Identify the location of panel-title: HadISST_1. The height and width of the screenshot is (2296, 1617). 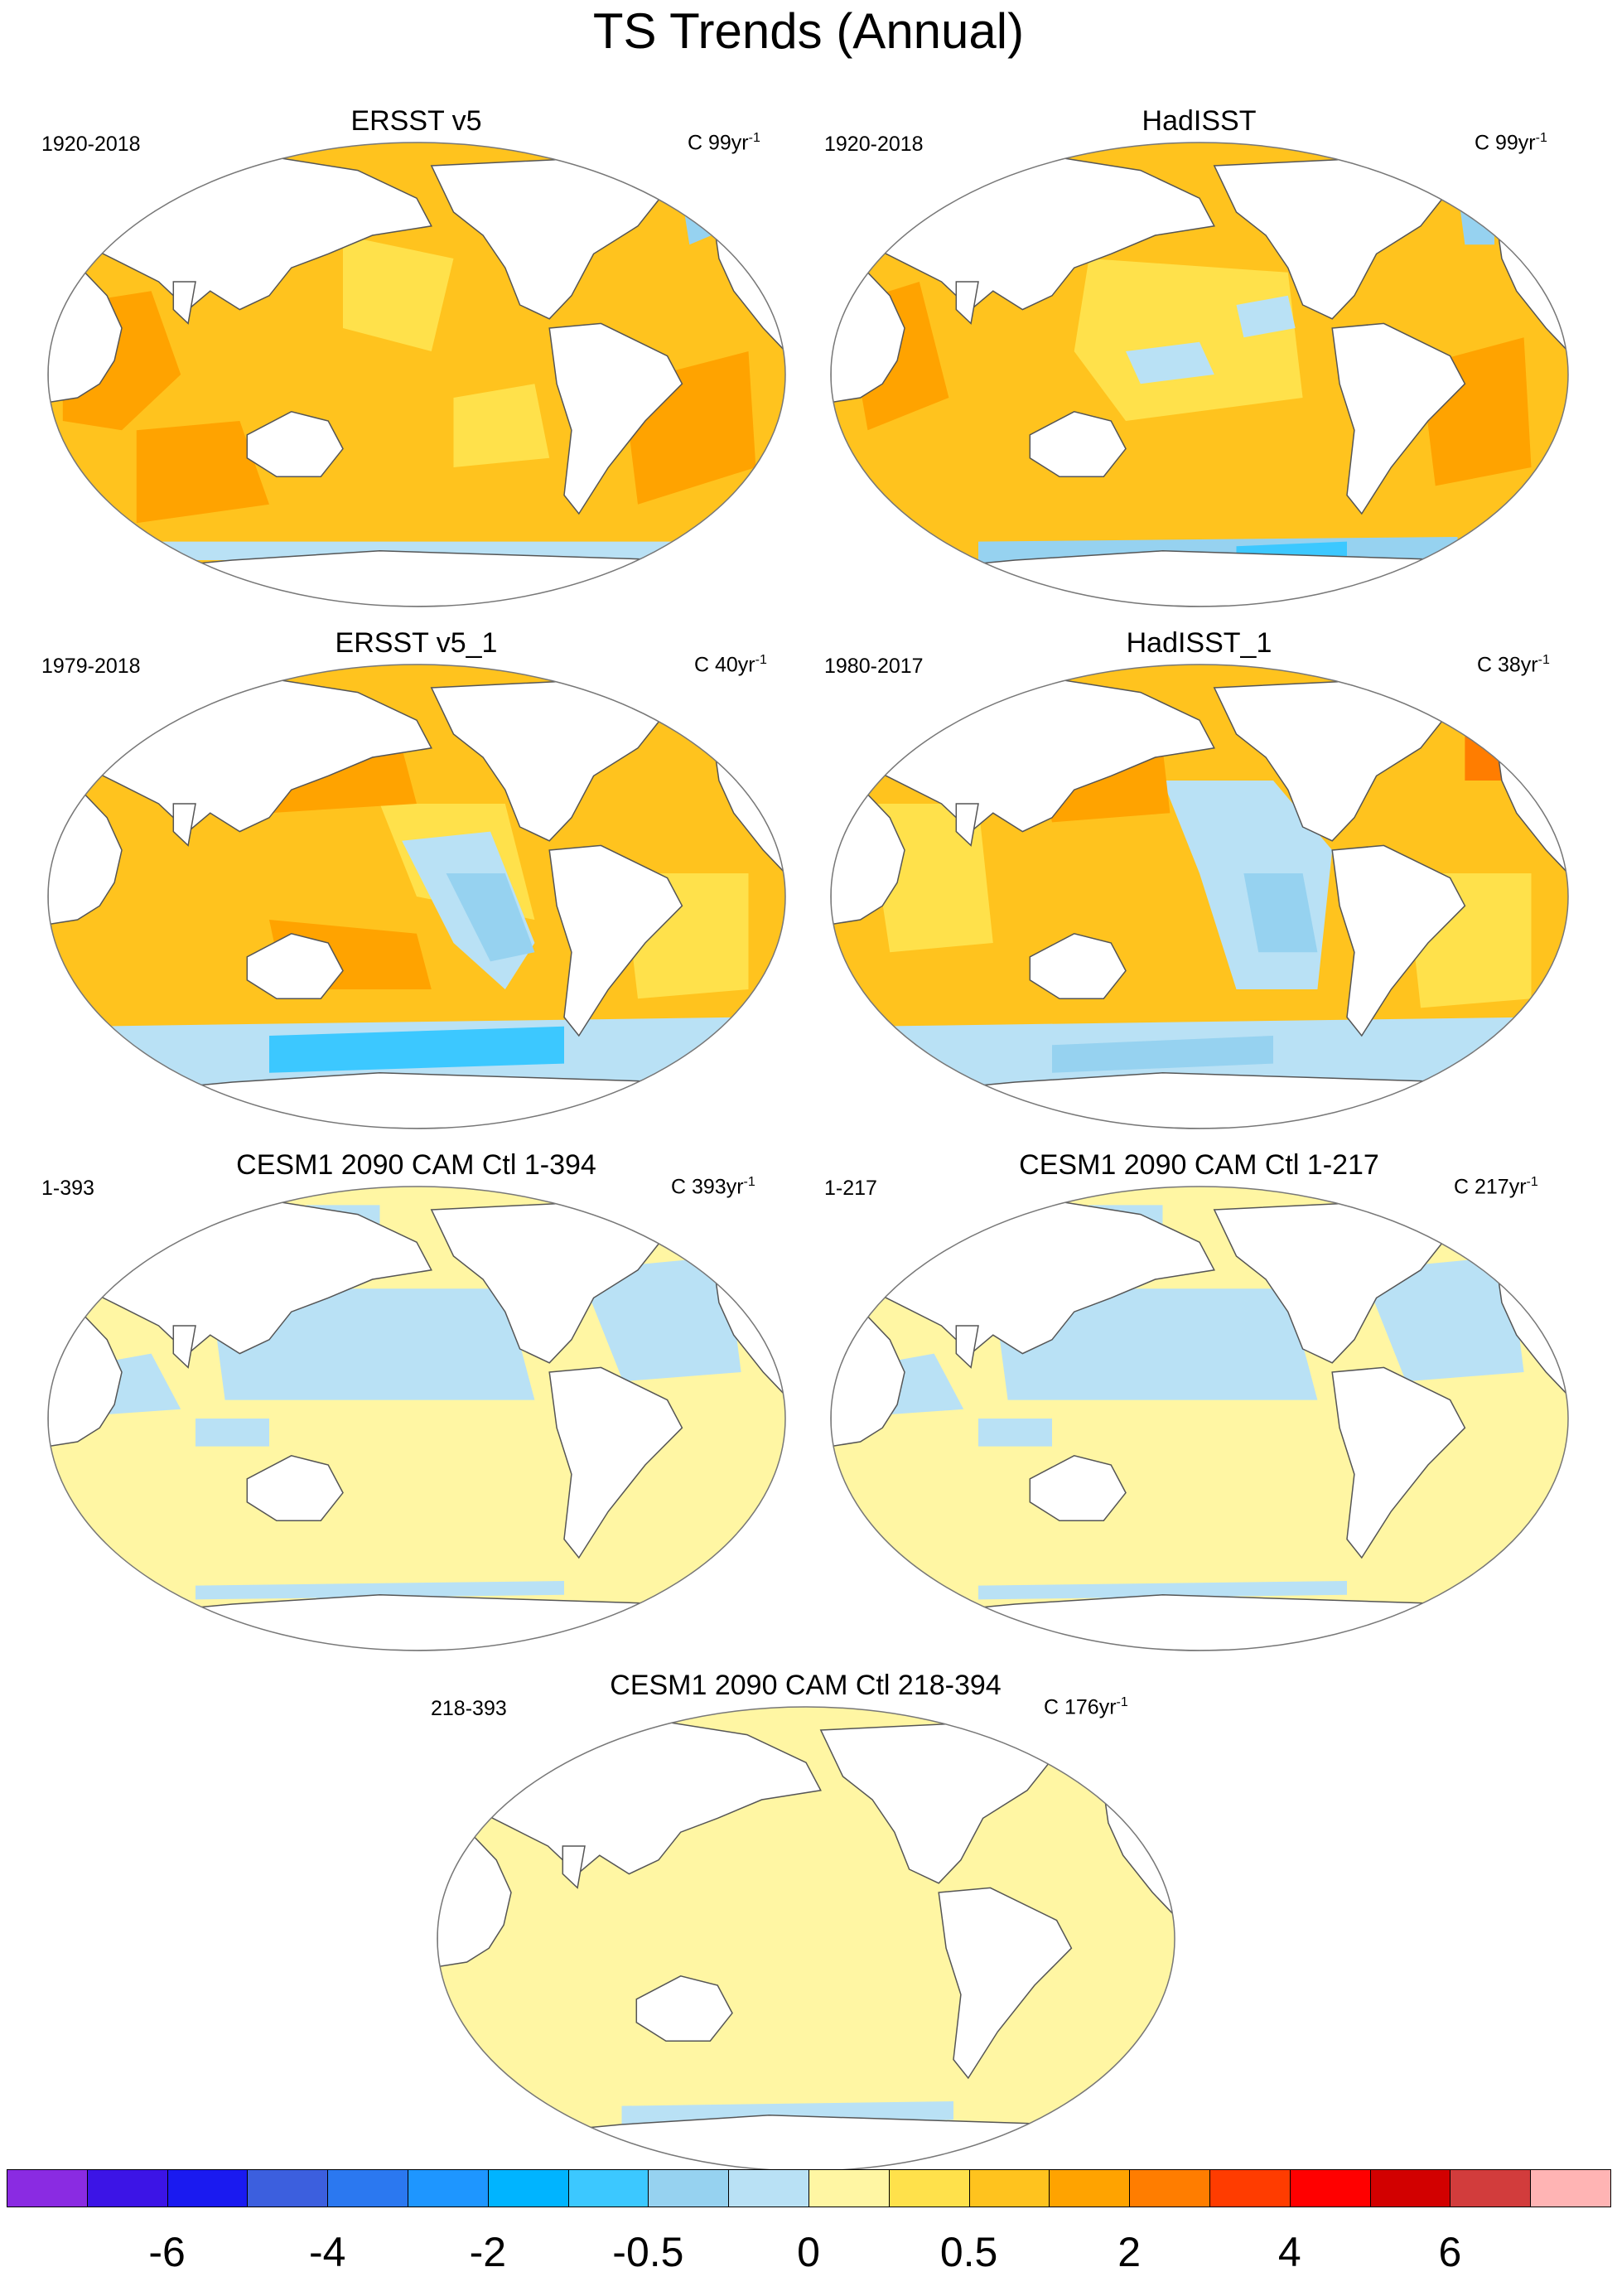
(1199, 643).